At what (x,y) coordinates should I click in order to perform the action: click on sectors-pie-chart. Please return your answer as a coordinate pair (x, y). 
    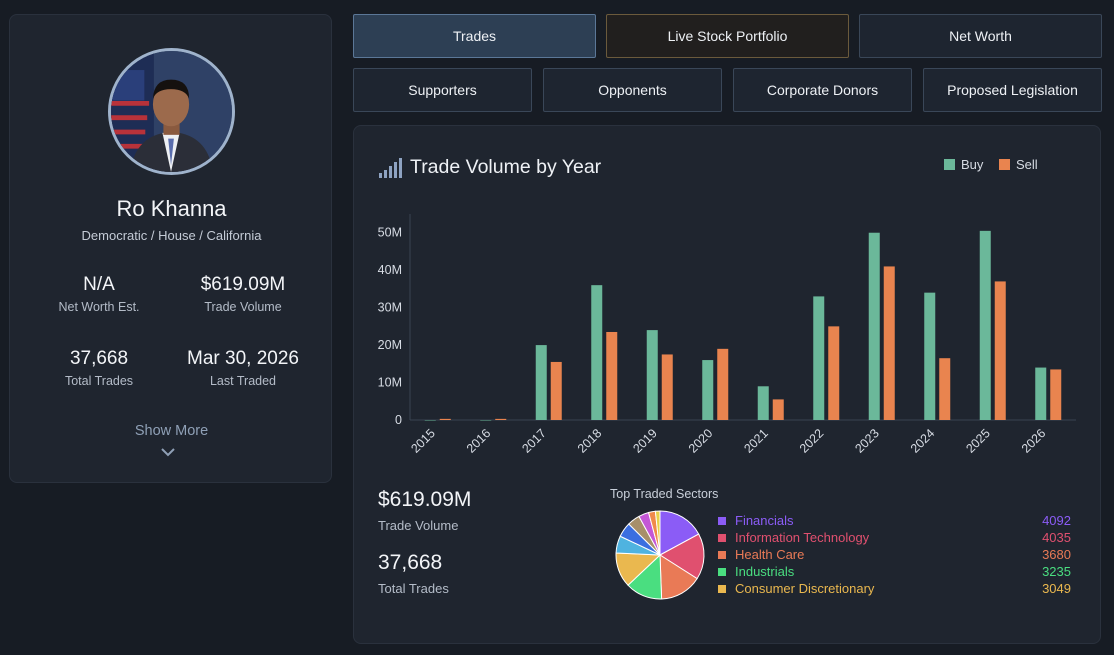
    Looking at the image, I should click on (660, 555).